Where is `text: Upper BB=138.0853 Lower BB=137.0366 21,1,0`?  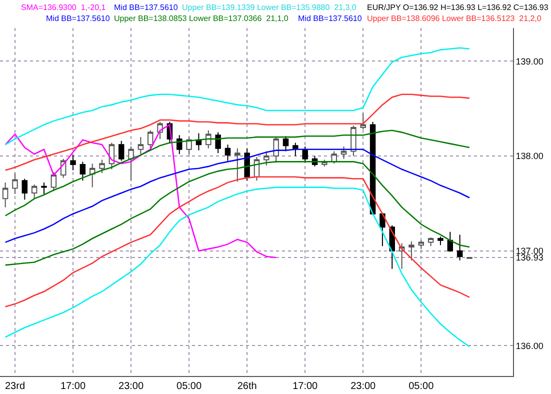 text: Upper BB=138.0853 Lower BB=137.0366 21,1,0 is located at coordinates (201, 18).